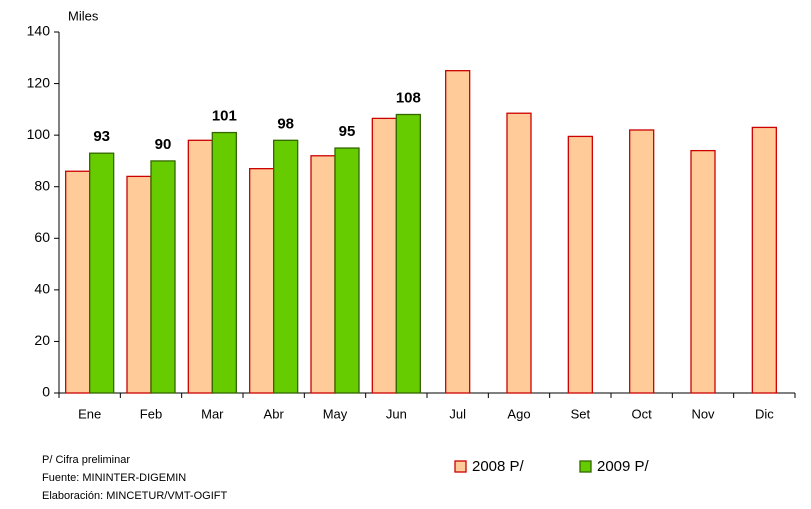 The image size is (811, 509). Describe the element at coordinates (347, 131) in the screenshot. I see `data-label: 95` at that location.